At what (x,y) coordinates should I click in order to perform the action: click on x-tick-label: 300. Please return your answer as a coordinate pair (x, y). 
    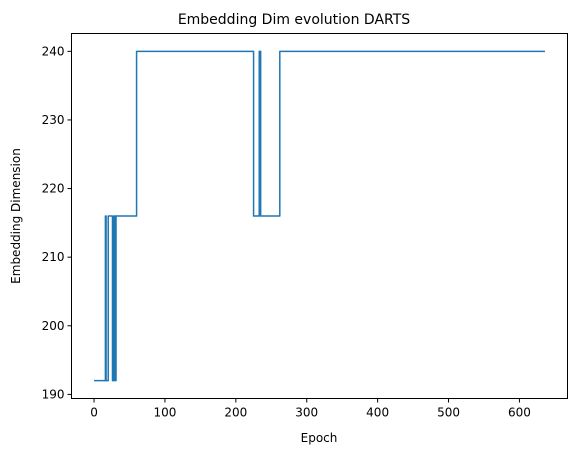
    Looking at the image, I should click on (306, 413).